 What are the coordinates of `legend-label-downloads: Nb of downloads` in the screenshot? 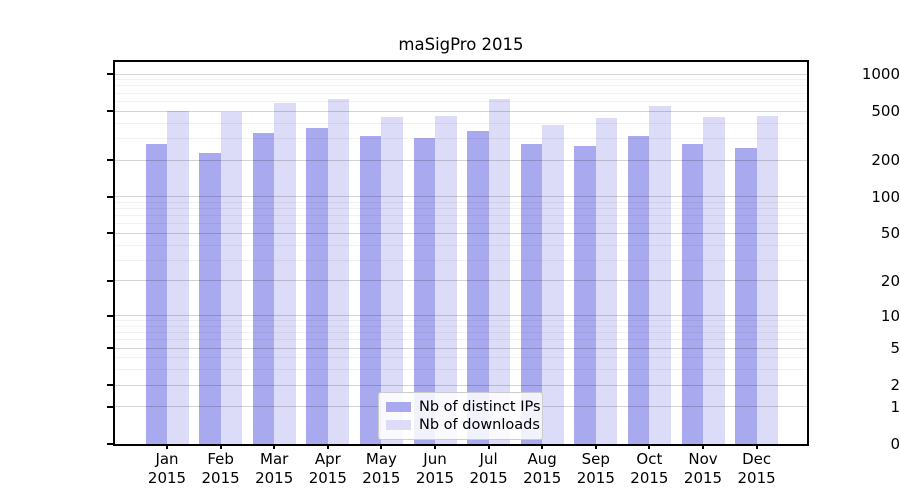 It's located at (479, 425).